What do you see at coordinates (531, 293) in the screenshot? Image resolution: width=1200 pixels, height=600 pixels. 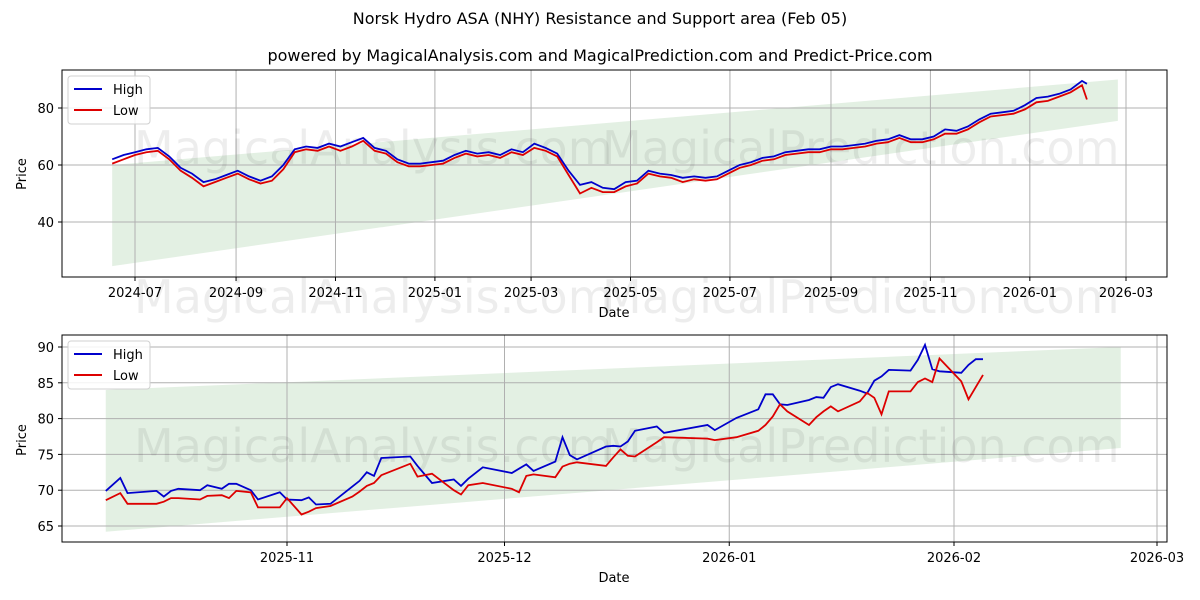 I see `x-tick-label: 2025-03` at bounding box center [531, 293].